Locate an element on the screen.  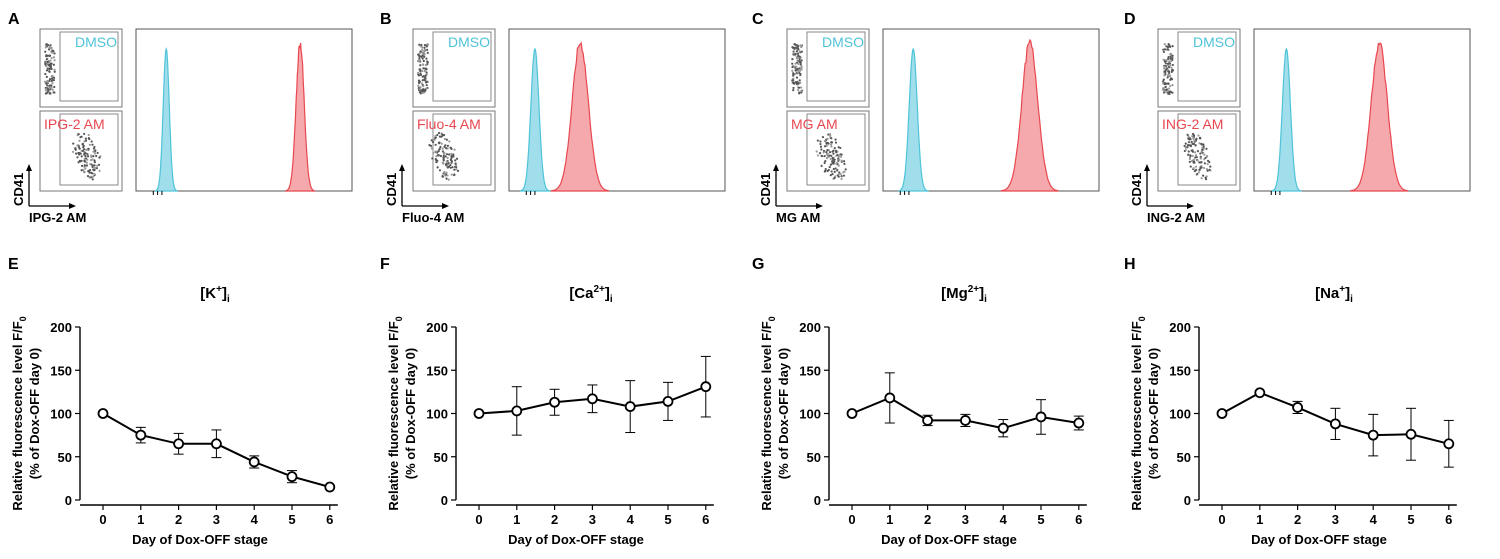
chart-title: [Mg2+]i is located at coordinates (964, 294).